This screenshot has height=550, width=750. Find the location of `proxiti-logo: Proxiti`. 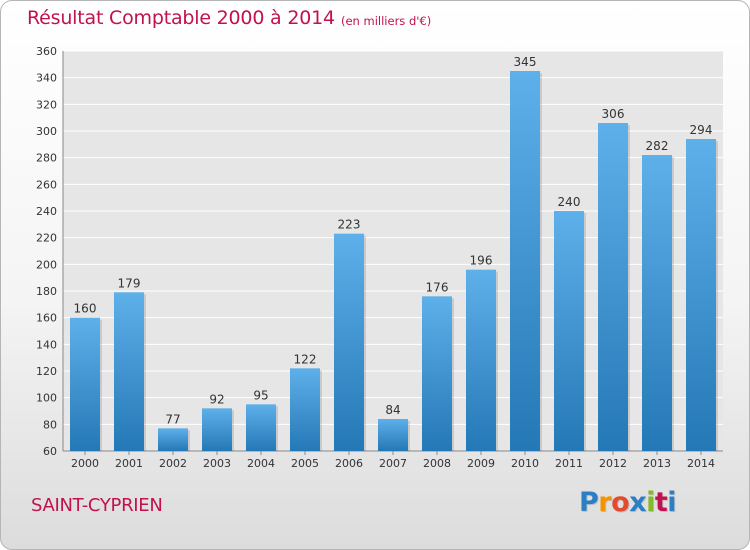

proxiti-logo: Proxiti is located at coordinates (628, 502).